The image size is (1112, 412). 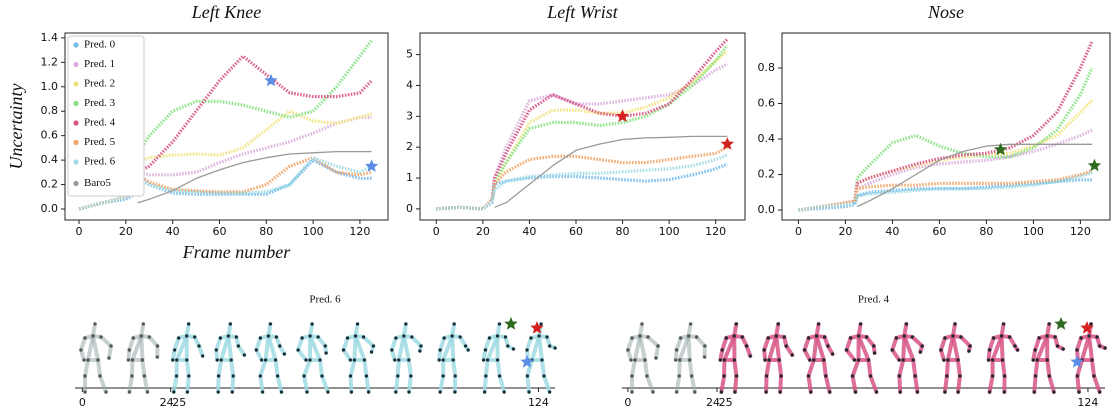 I want to click on x-tick-label: 24, so click(x=713, y=402).